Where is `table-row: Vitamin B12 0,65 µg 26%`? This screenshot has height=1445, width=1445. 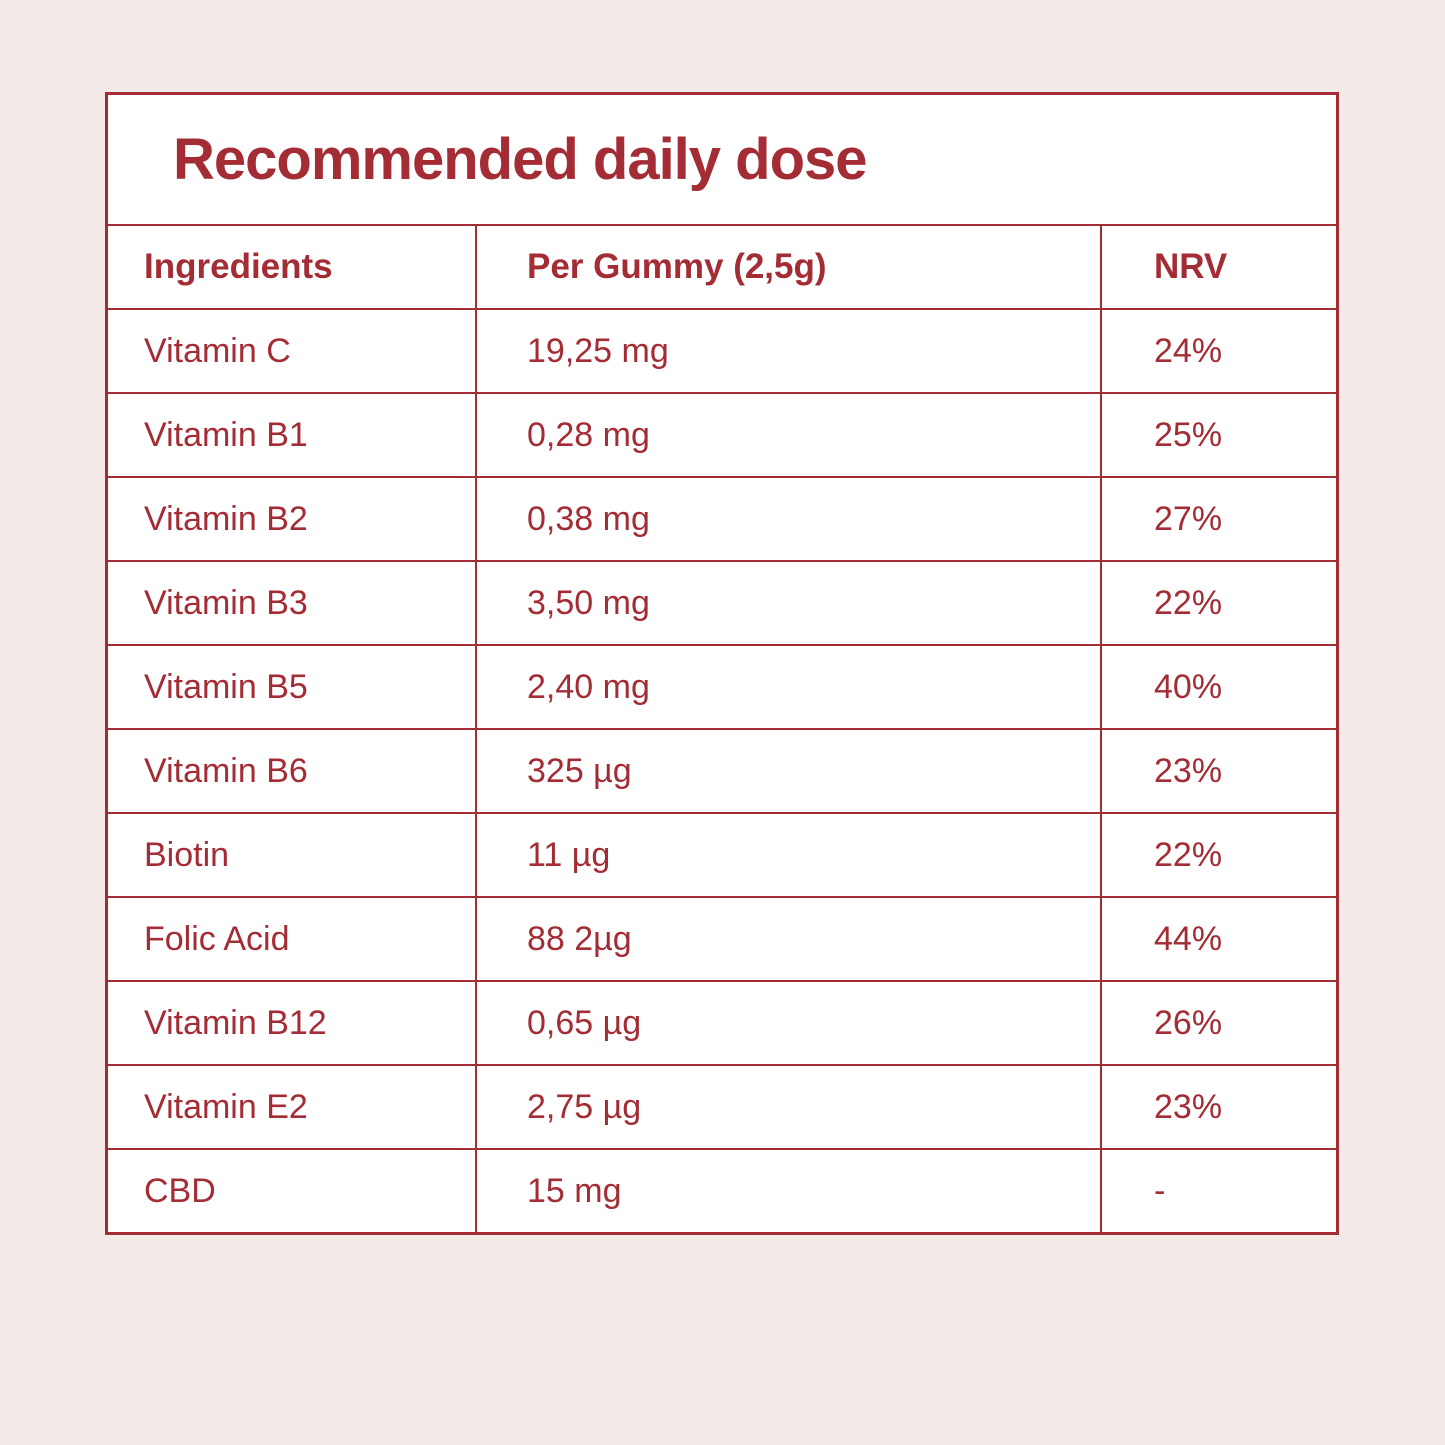 table-row: Vitamin B12 0,65 µg 26% is located at coordinates (722, 1022).